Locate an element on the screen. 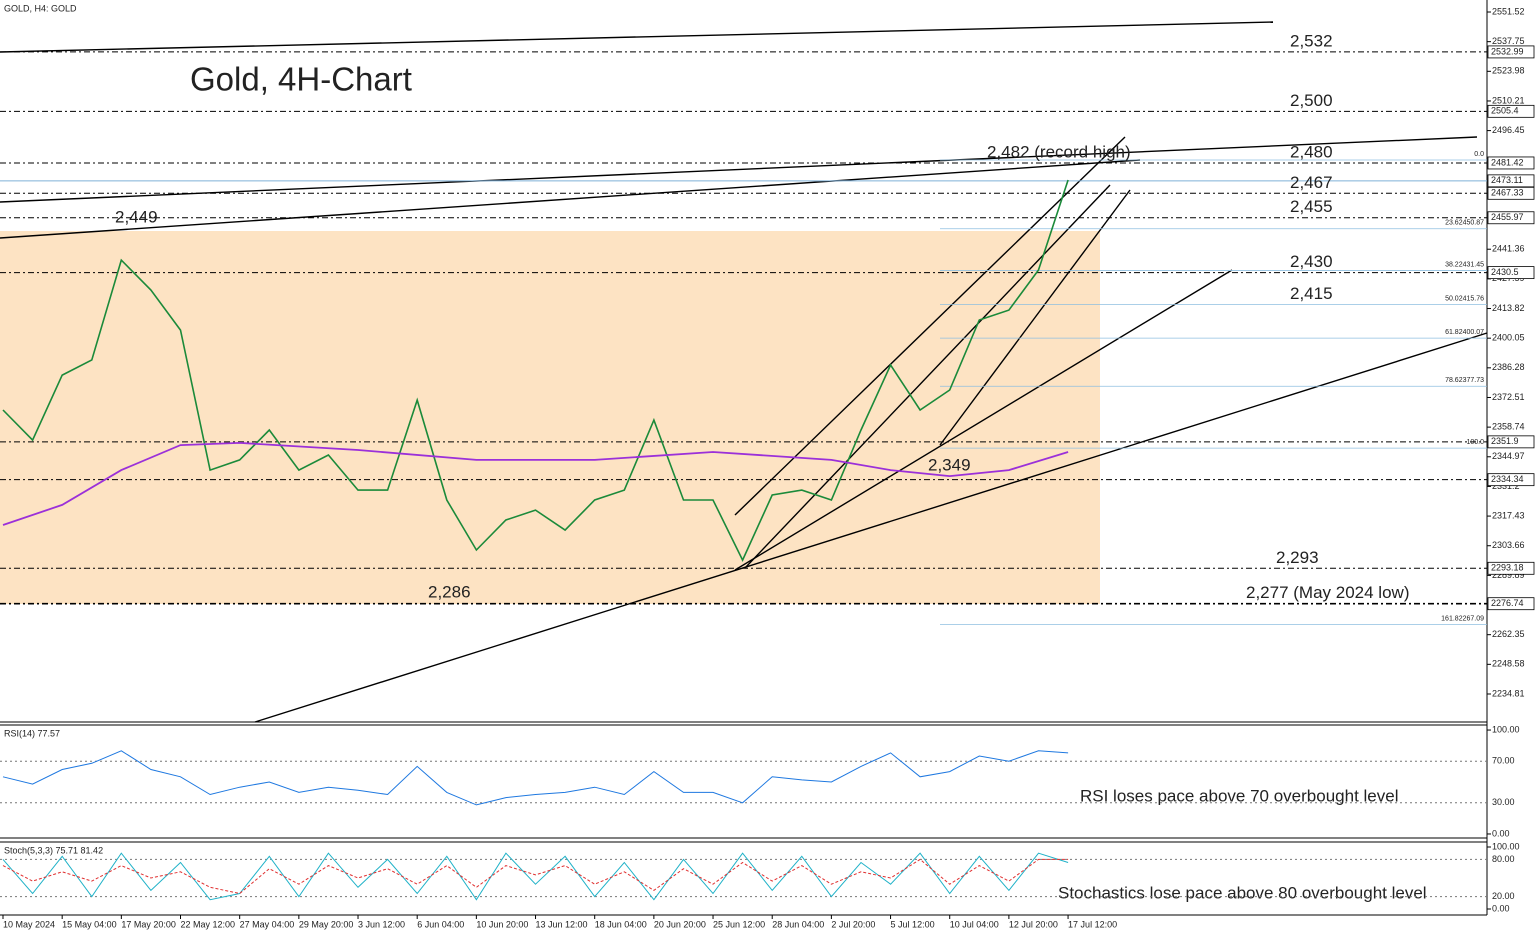 The image size is (1536, 934). y-tick-label: 2262.35 is located at coordinates (1508, 634).